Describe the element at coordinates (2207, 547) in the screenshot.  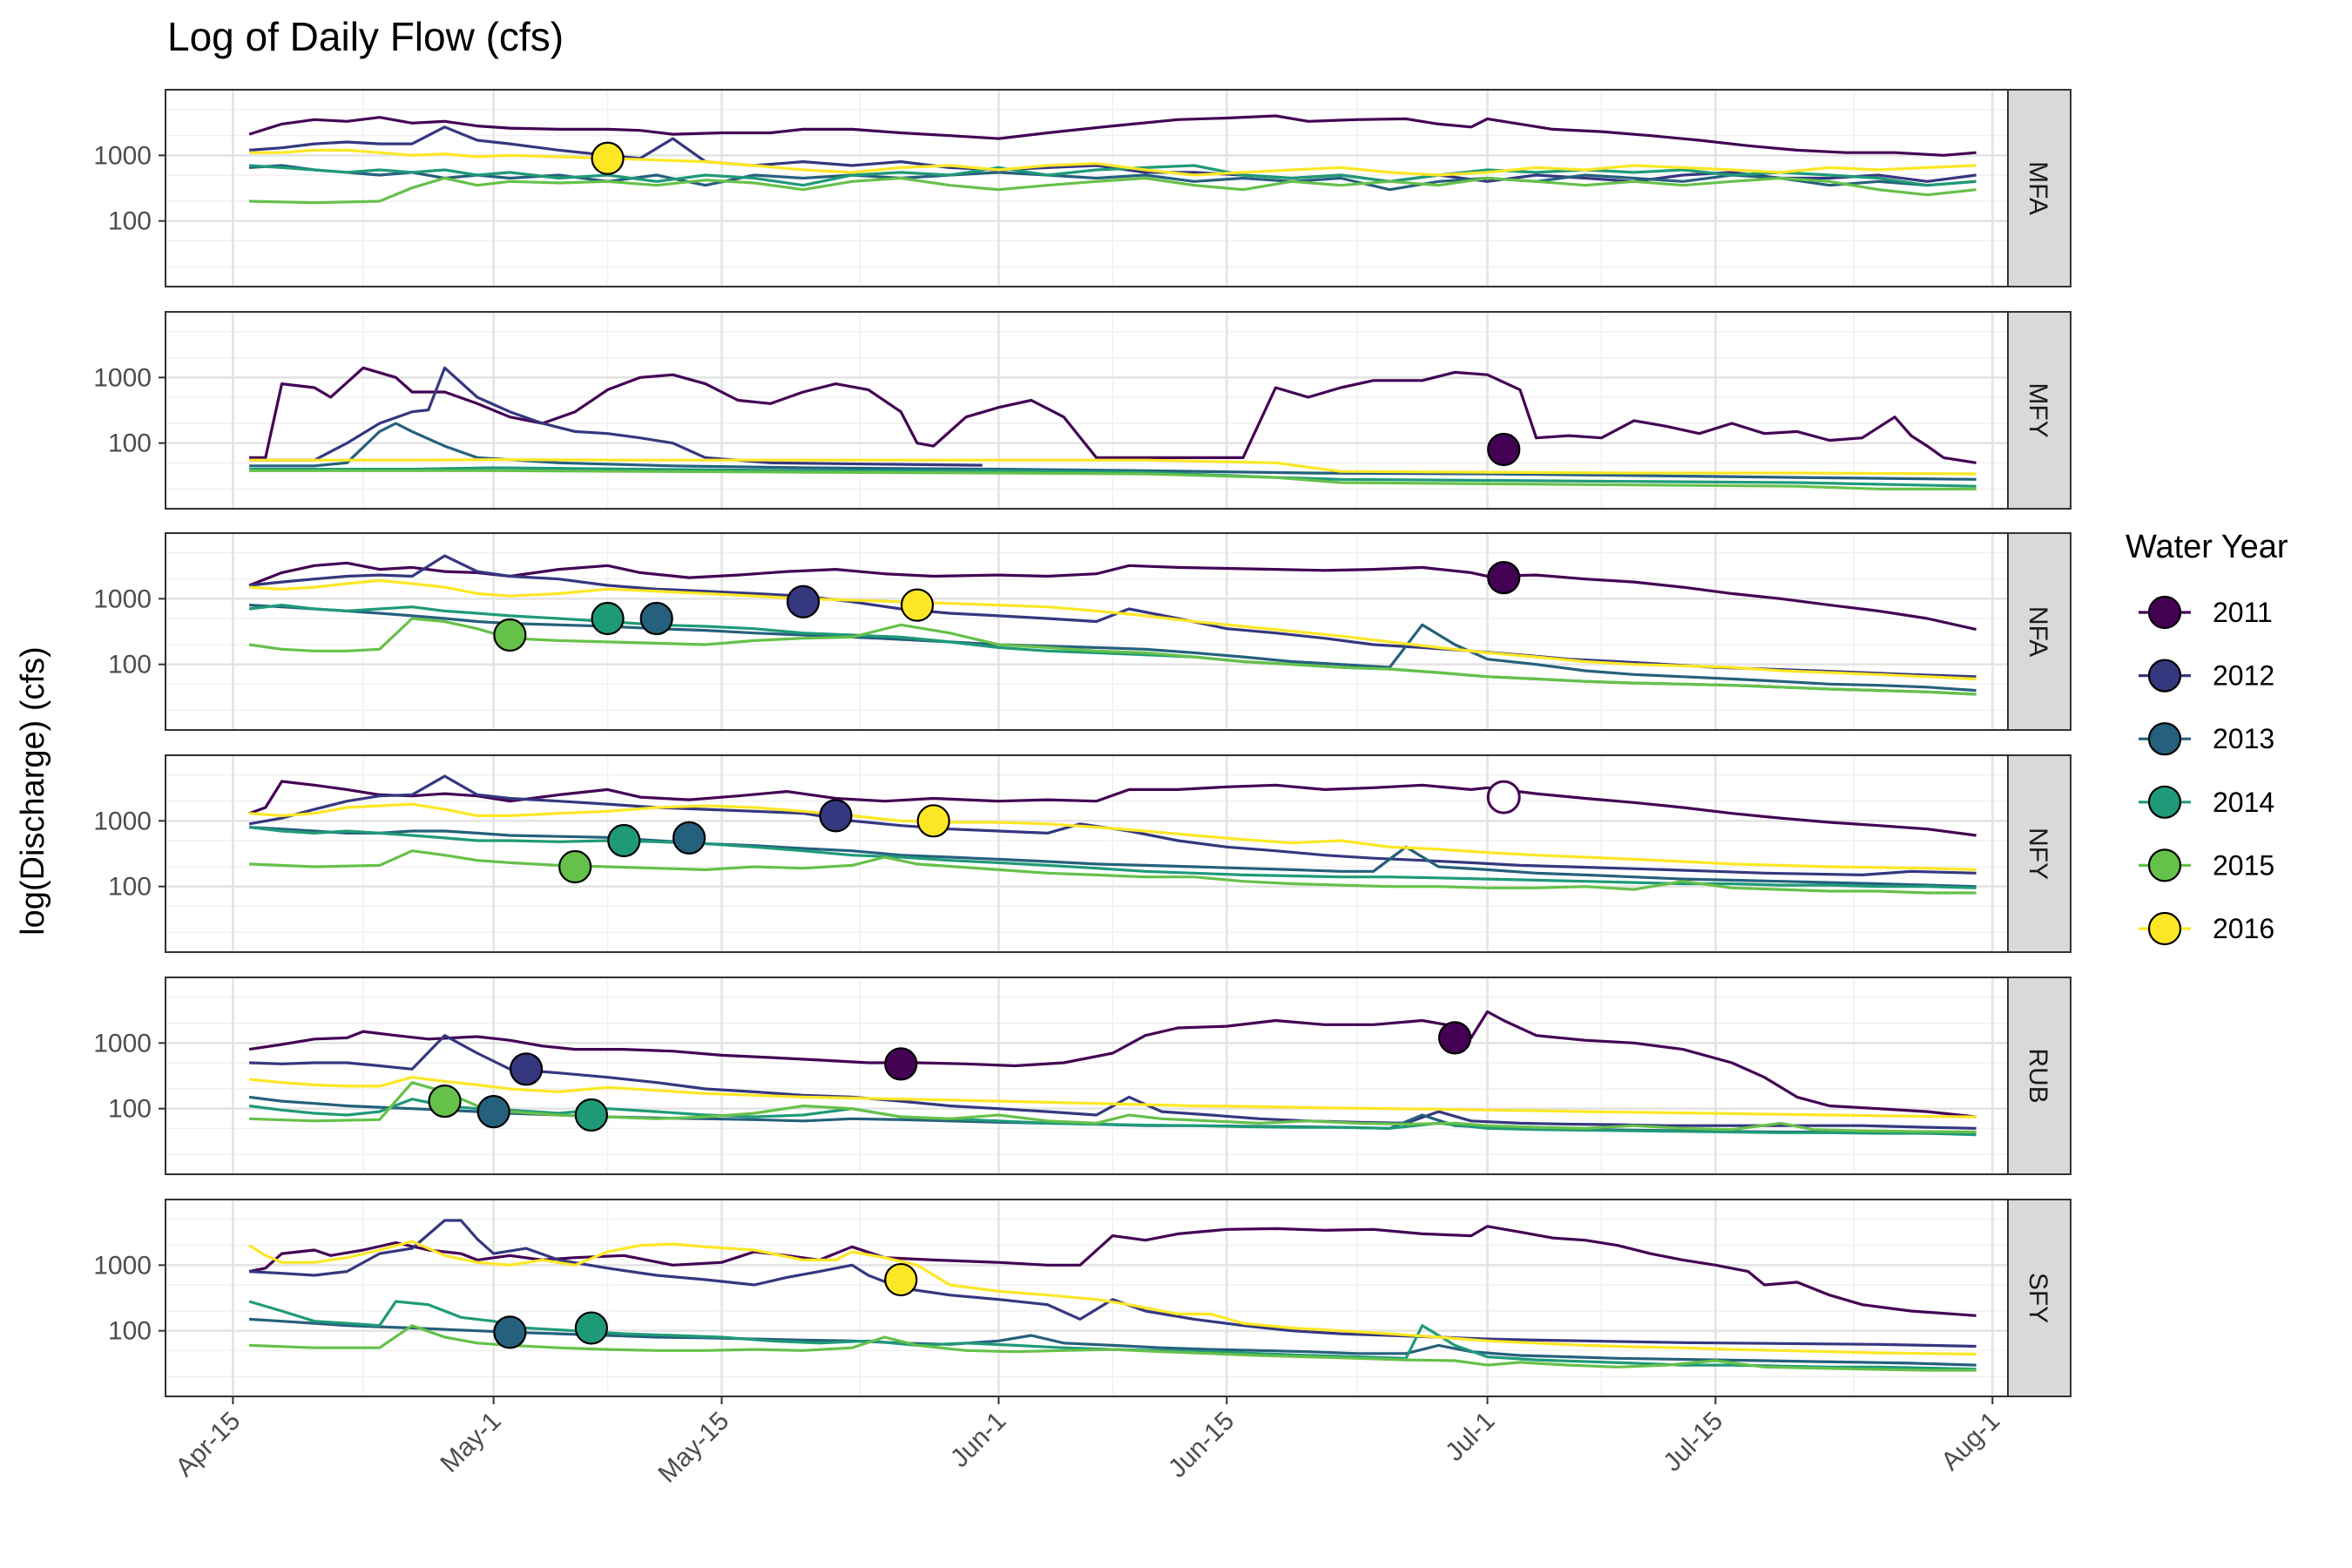
I see `legend-title: Water Year` at that location.